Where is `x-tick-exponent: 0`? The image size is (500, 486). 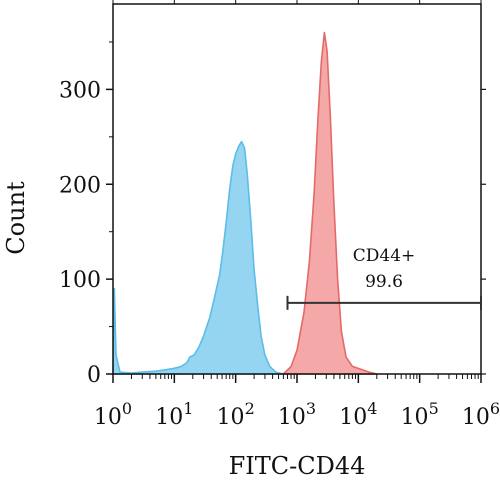
x-tick-exponent: 0 is located at coordinates (127, 408).